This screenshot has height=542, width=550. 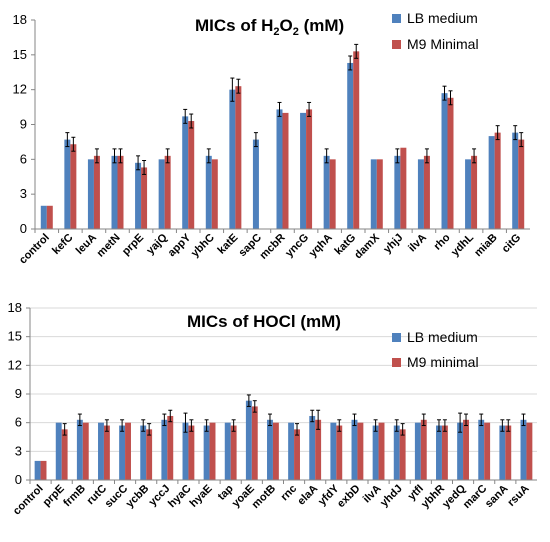 What do you see at coordinates (396, 452) in the screenshot?
I see `bar-lb-medium-yhdJ` at bounding box center [396, 452].